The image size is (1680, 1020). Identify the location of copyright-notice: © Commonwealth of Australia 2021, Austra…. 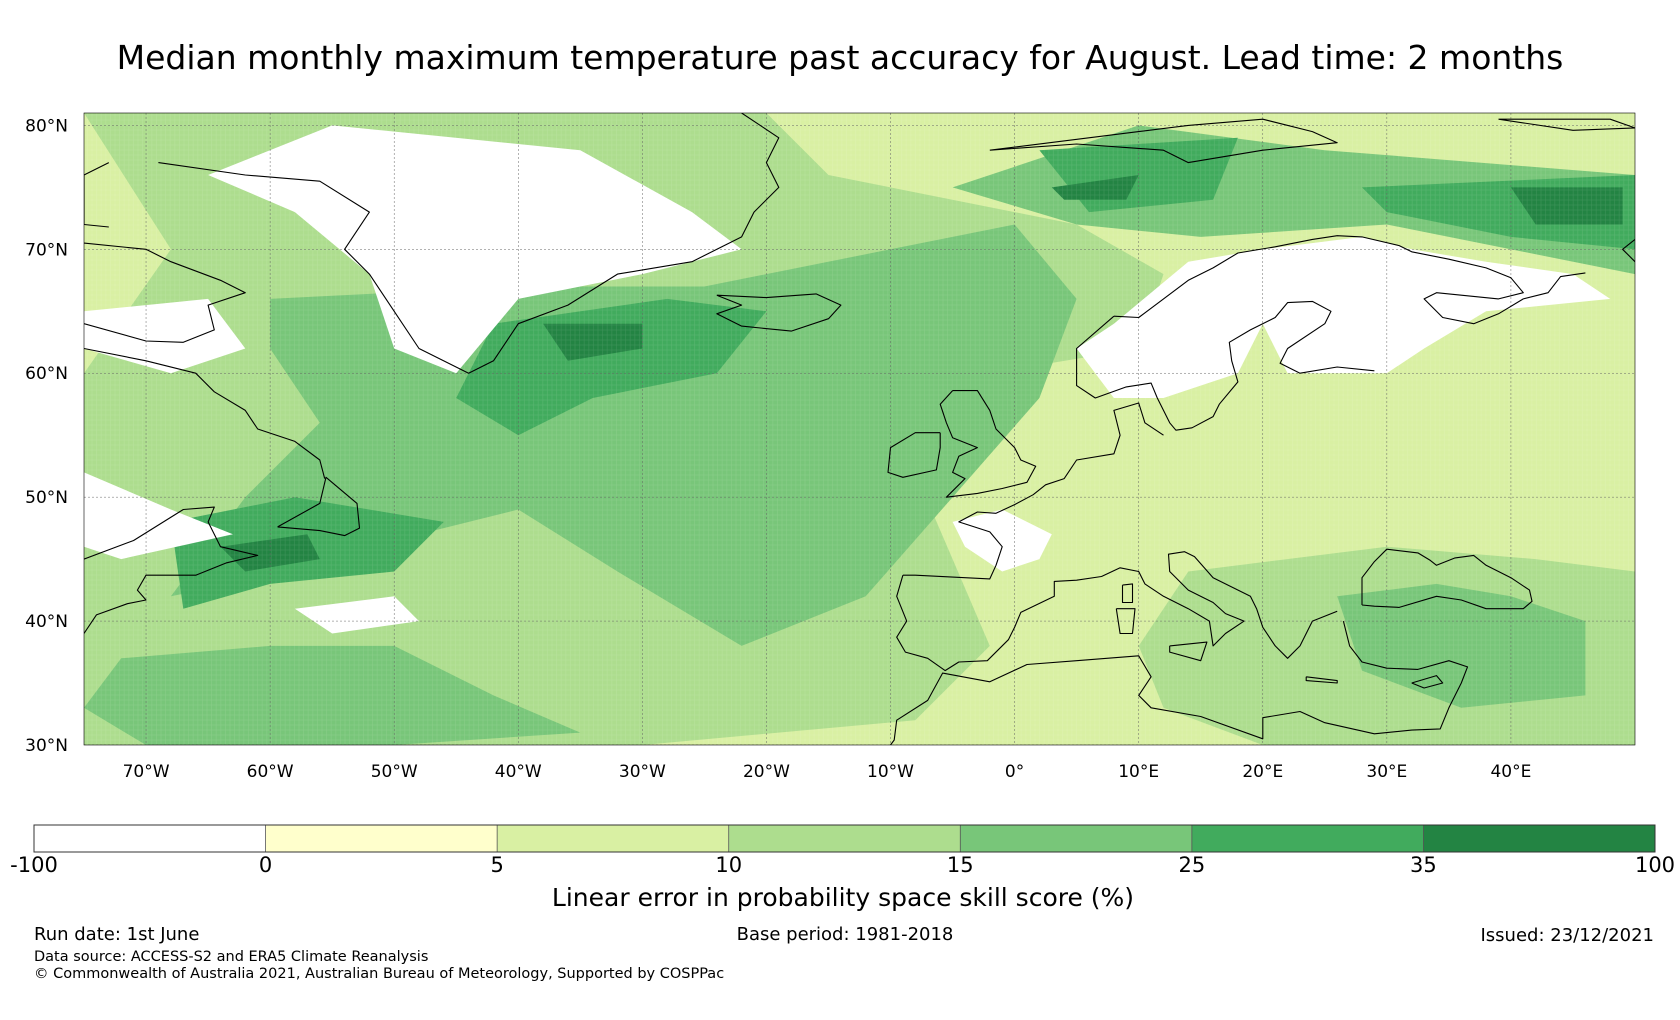
(379, 974).